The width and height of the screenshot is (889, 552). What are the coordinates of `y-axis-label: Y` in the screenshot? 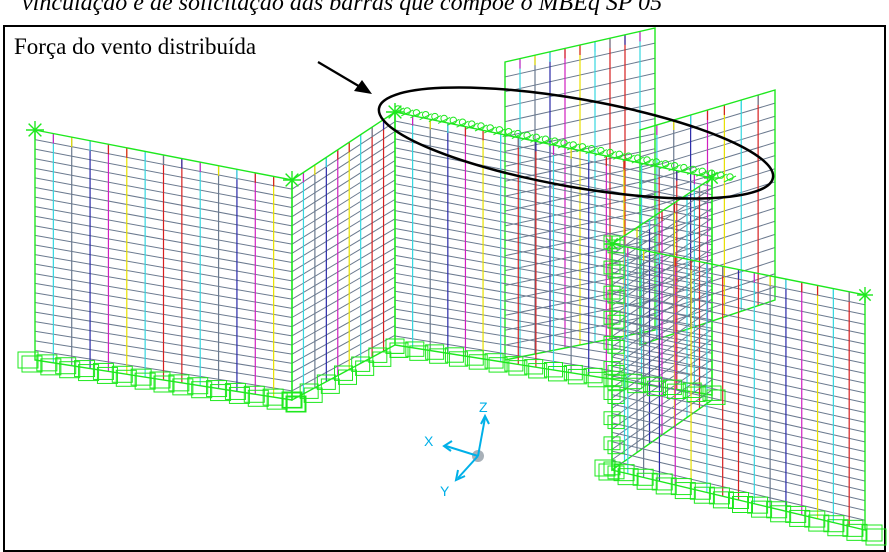 It's located at (445, 491).